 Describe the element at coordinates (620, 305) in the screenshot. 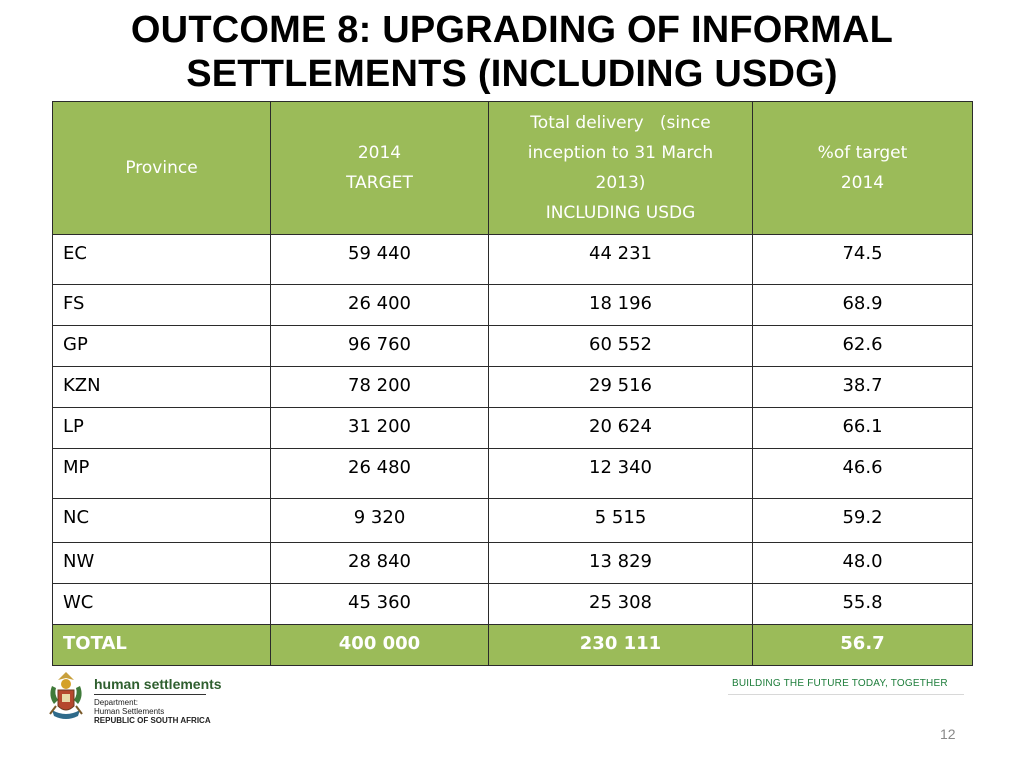

I see `delivery-cell: 18 196` at that location.